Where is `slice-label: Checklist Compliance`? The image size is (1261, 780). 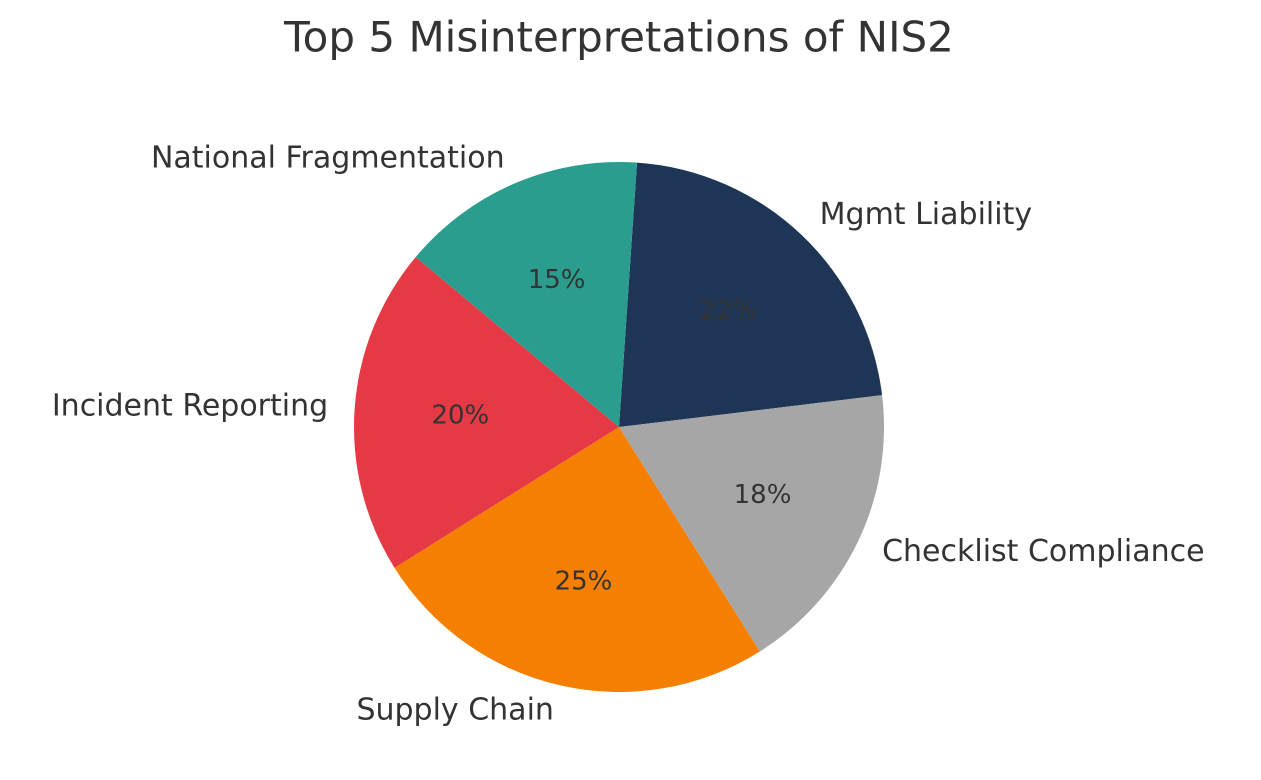
slice-label: Checklist Compliance is located at coordinates (1043, 551).